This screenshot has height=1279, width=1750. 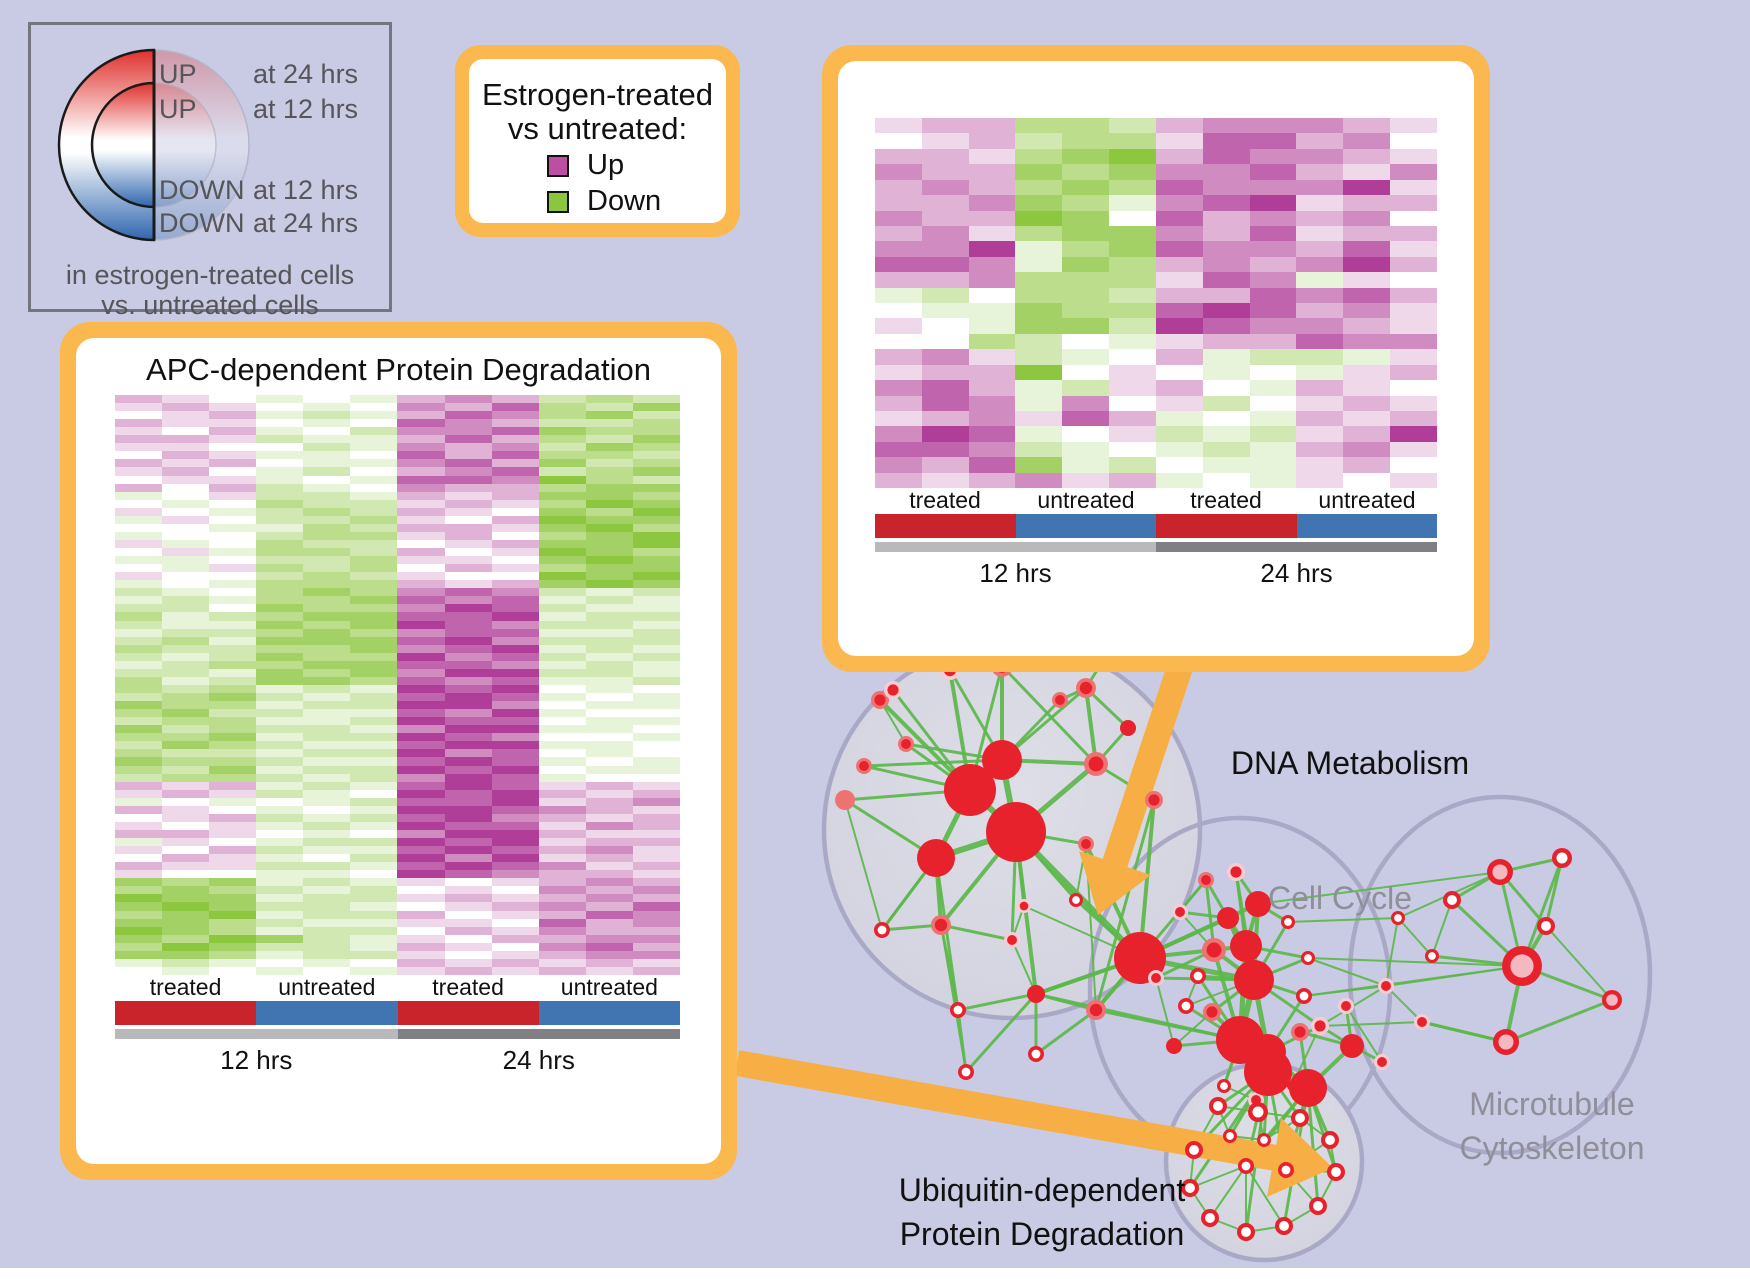 What do you see at coordinates (1258, 904) in the screenshot?
I see `network-node` at bounding box center [1258, 904].